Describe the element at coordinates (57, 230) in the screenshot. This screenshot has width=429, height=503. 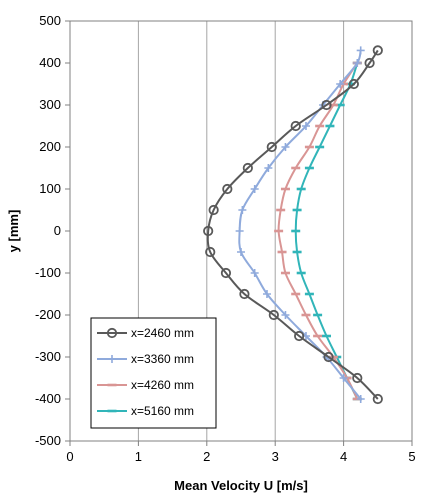
I see `y-tick-label: 0` at that location.